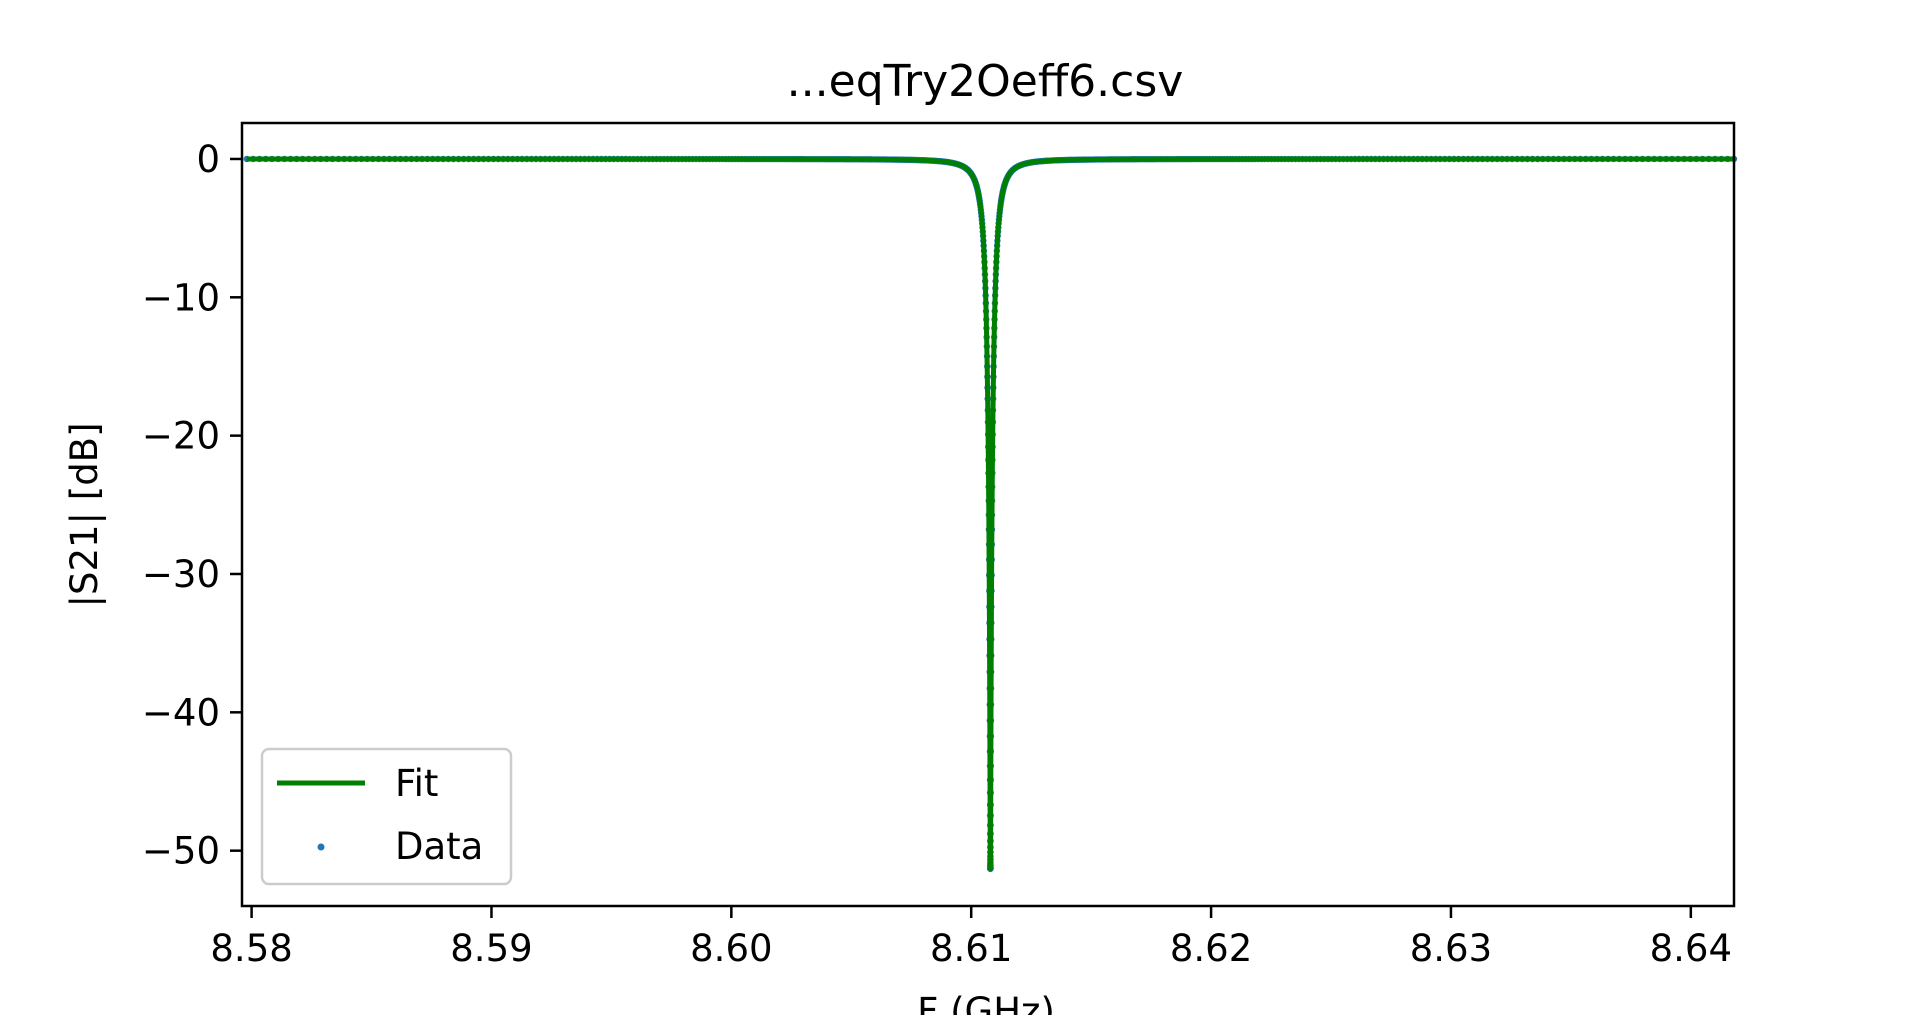  I want to click on y-tick-label: −50, so click(181, 851).